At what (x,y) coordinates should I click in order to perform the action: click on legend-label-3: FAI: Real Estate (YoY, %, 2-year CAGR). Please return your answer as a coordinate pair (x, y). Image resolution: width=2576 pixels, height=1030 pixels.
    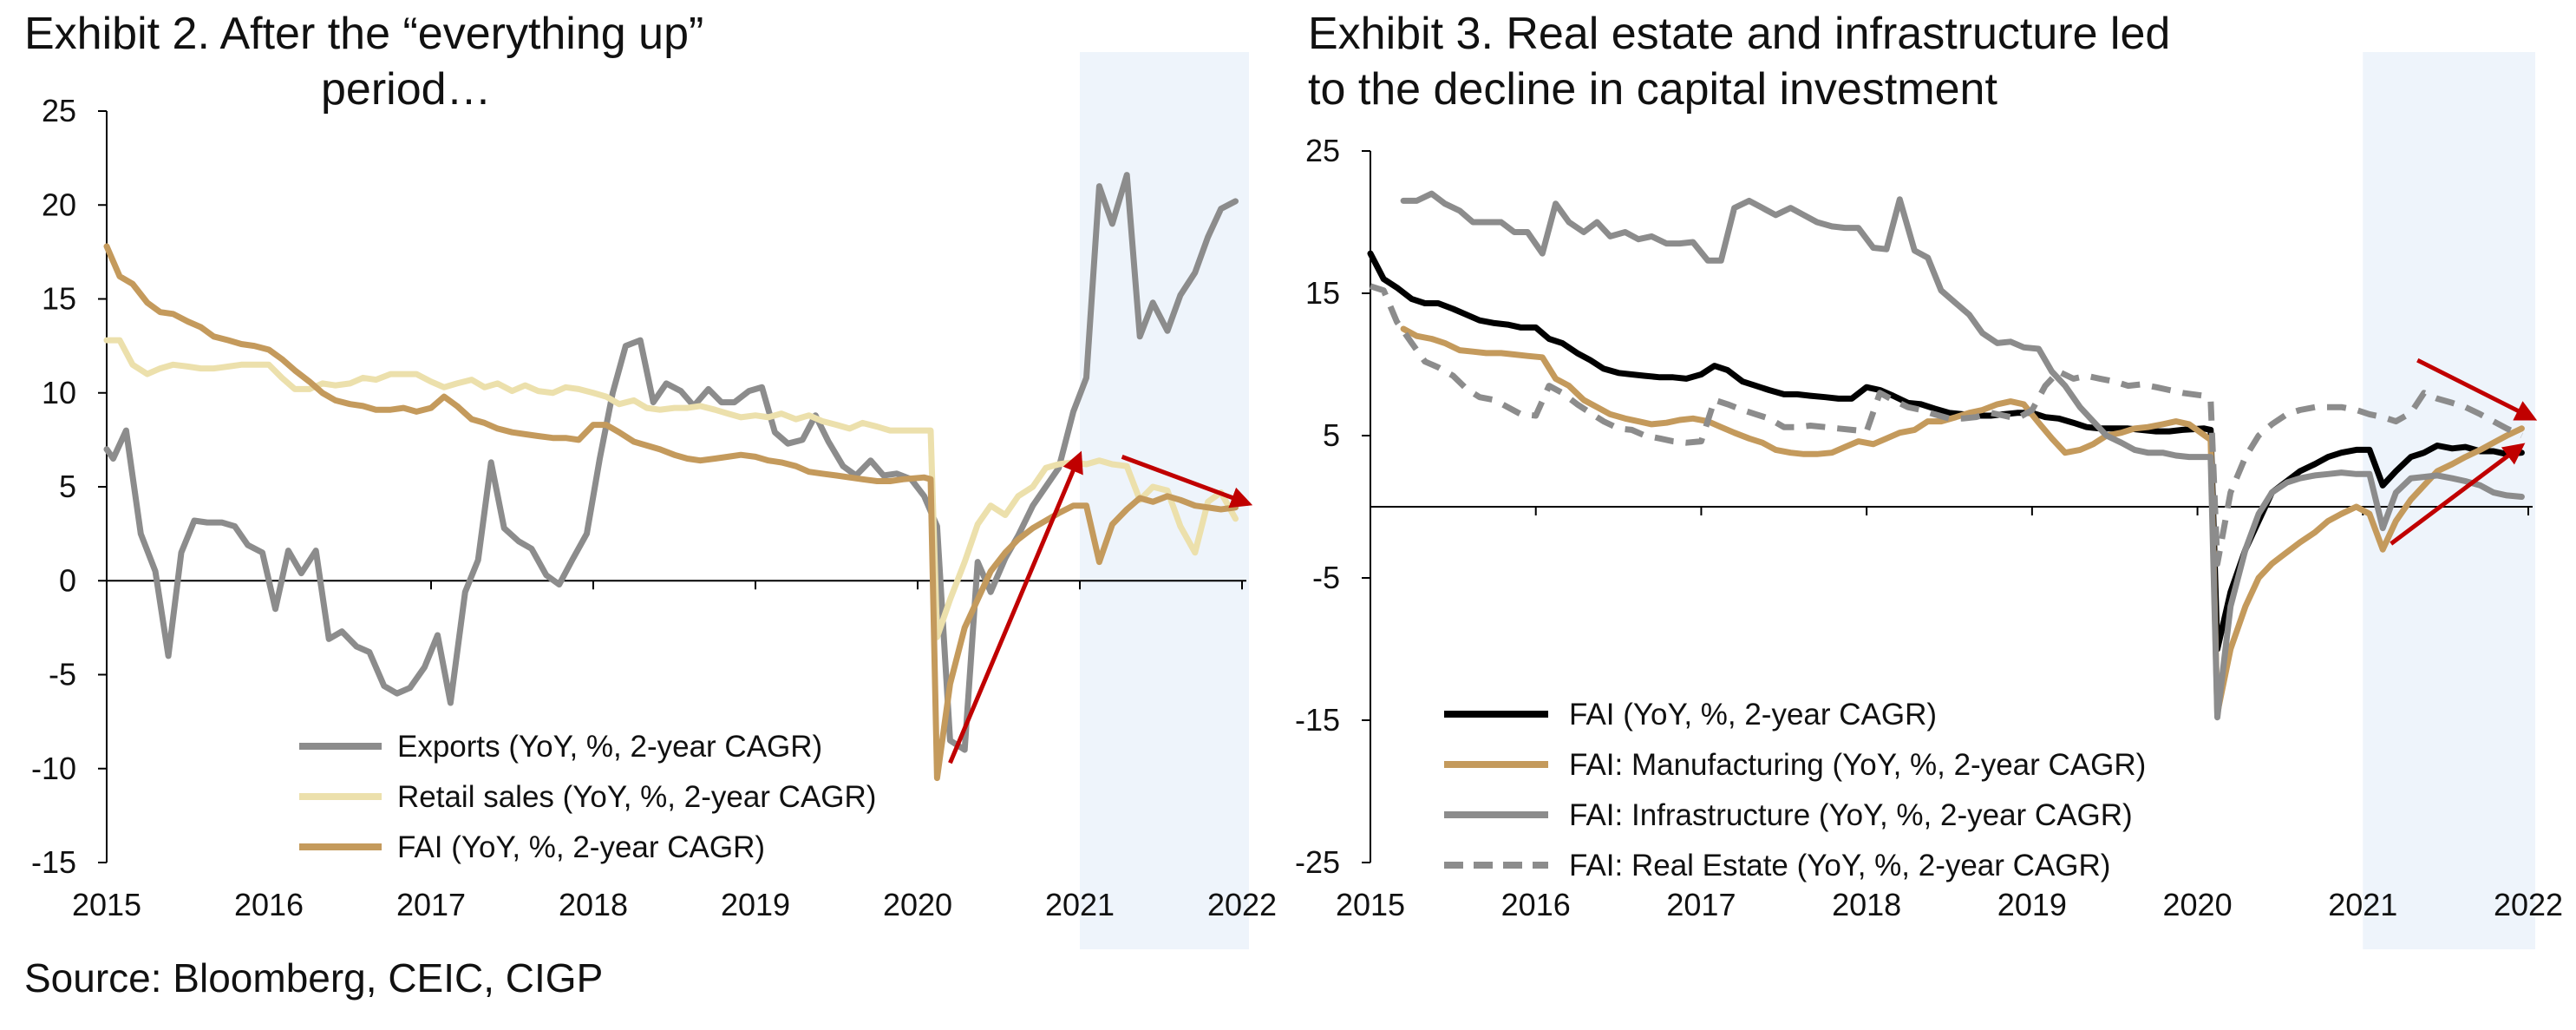
    Looking at the image, I should click on (1839, 865).